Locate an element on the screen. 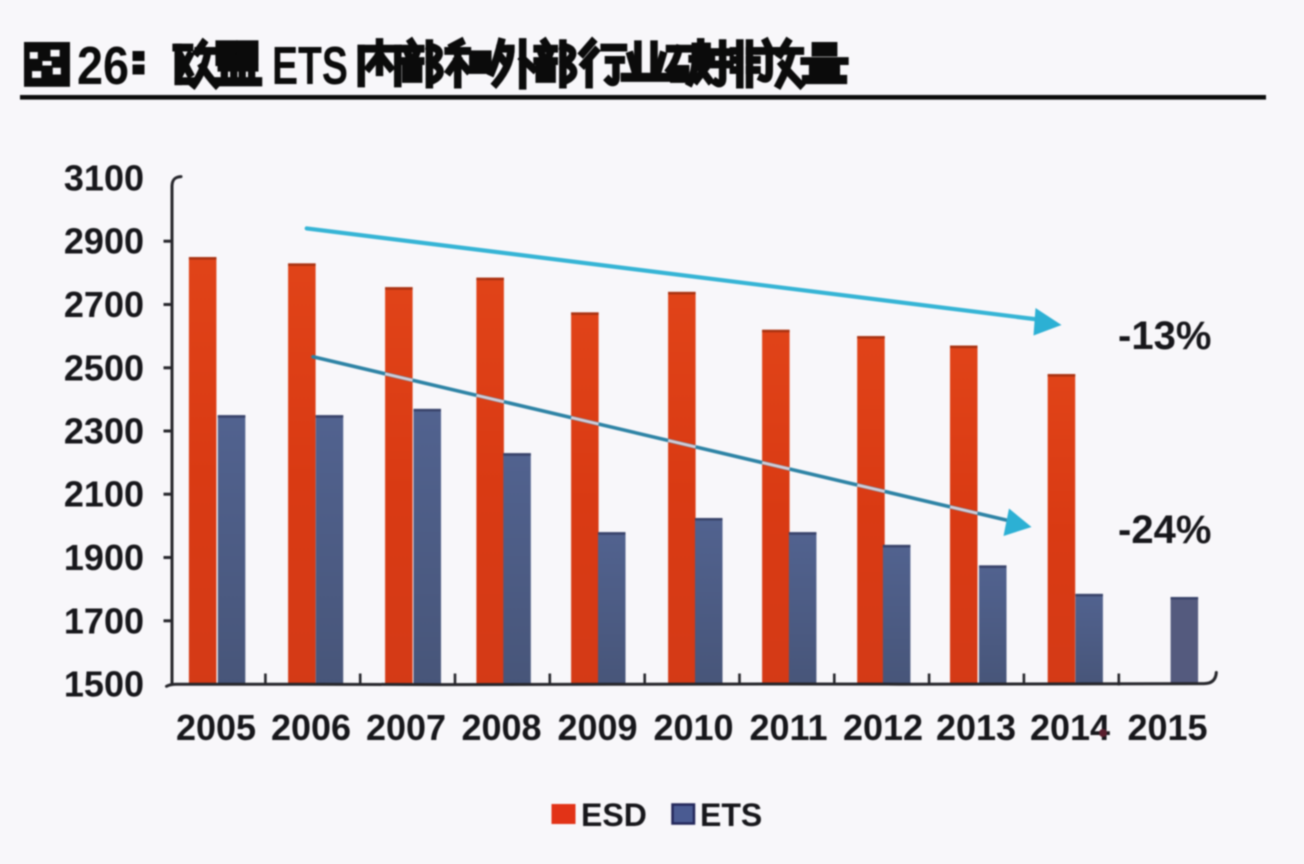  svg-text: ESD is located at coordinates (614, 815).